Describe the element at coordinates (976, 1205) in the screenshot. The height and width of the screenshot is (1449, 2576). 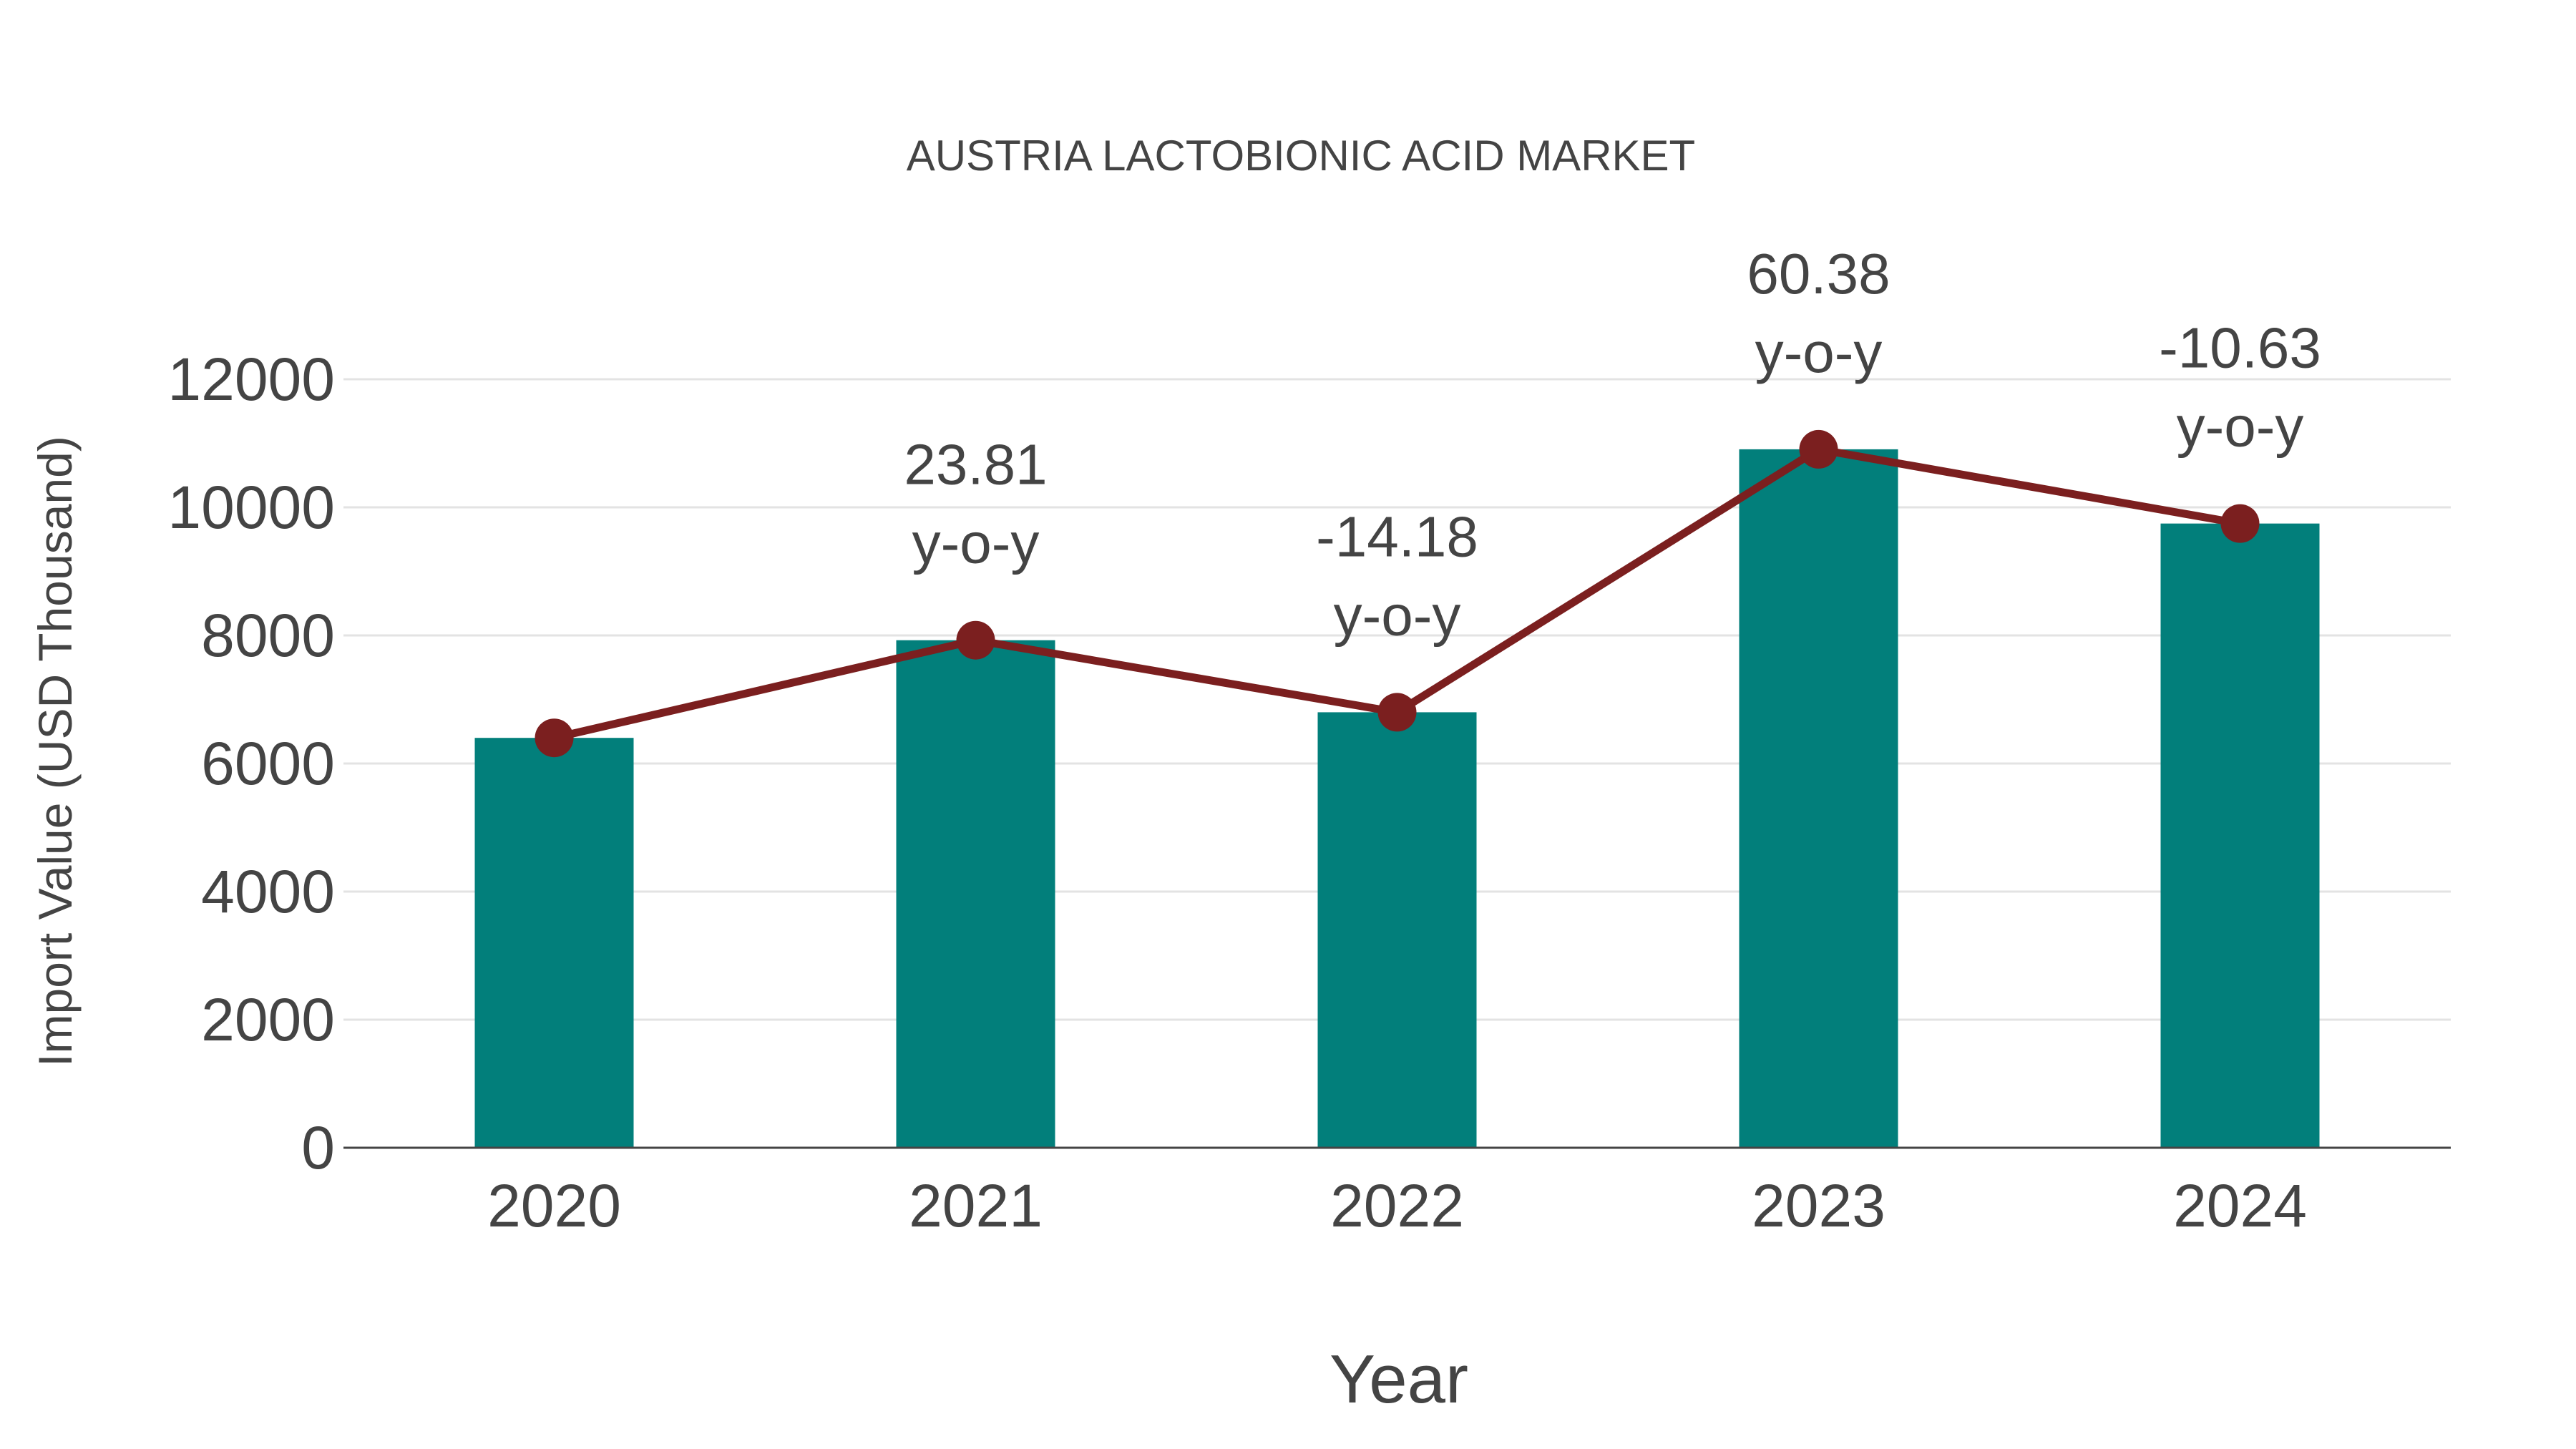
I see `x-tick-label: 2021` at that location.